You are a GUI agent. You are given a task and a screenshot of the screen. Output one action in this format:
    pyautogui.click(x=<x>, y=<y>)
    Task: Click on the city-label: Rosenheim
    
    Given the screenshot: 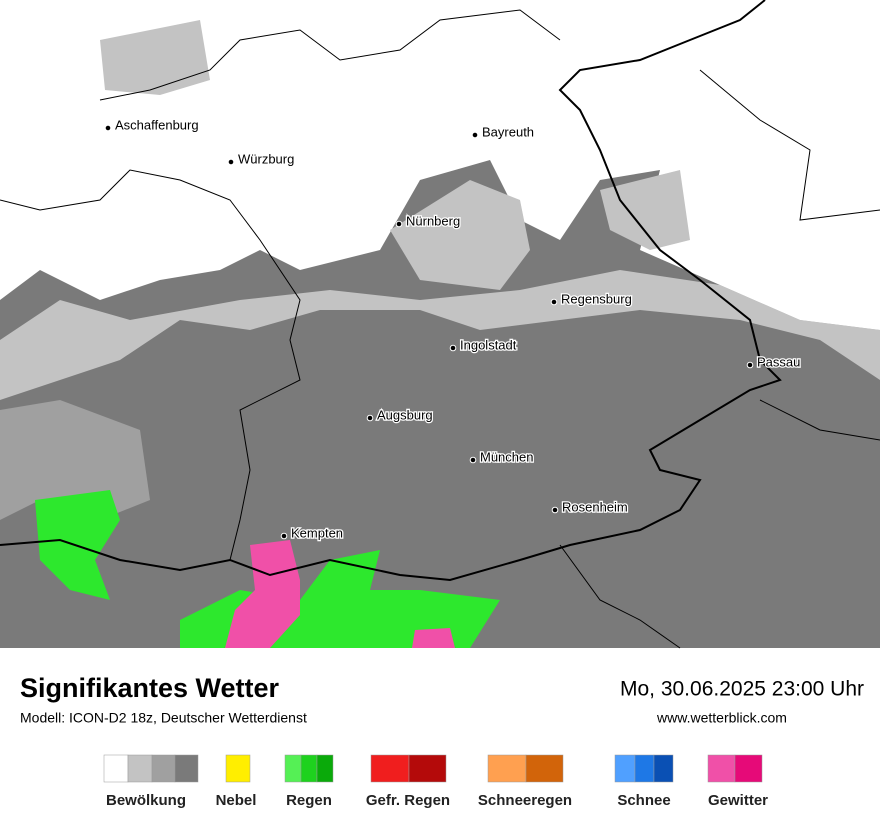 What is the action you would take?
    pyautogui.click(x=595, y=506)
    